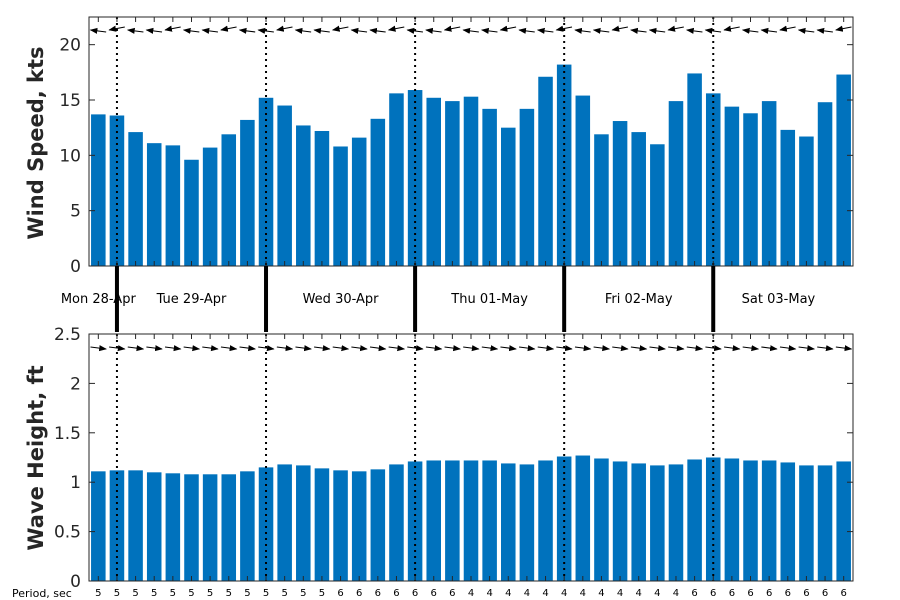  What do you see at coordinates (341, 299) in the screenshot?
I see `day-label: Wed 30-Apr` at bounding box center [341, 299].